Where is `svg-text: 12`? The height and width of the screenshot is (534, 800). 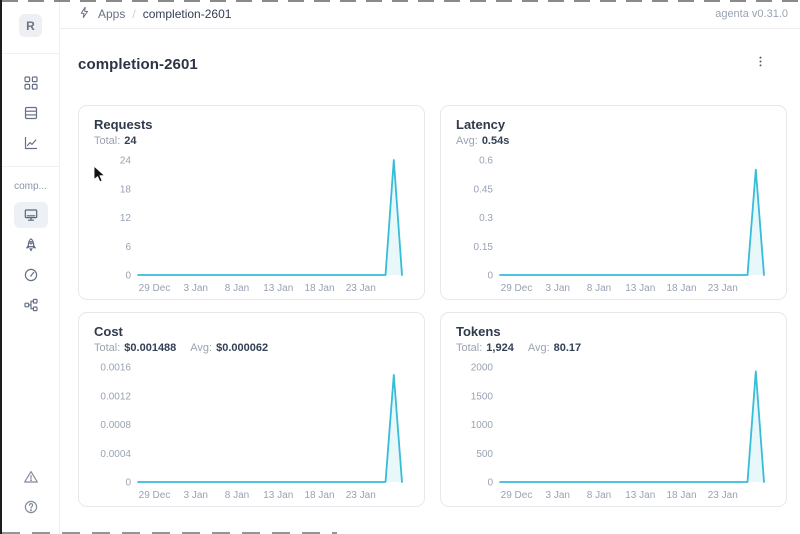
svg-text: 12 is located at coordinates (126, 218).